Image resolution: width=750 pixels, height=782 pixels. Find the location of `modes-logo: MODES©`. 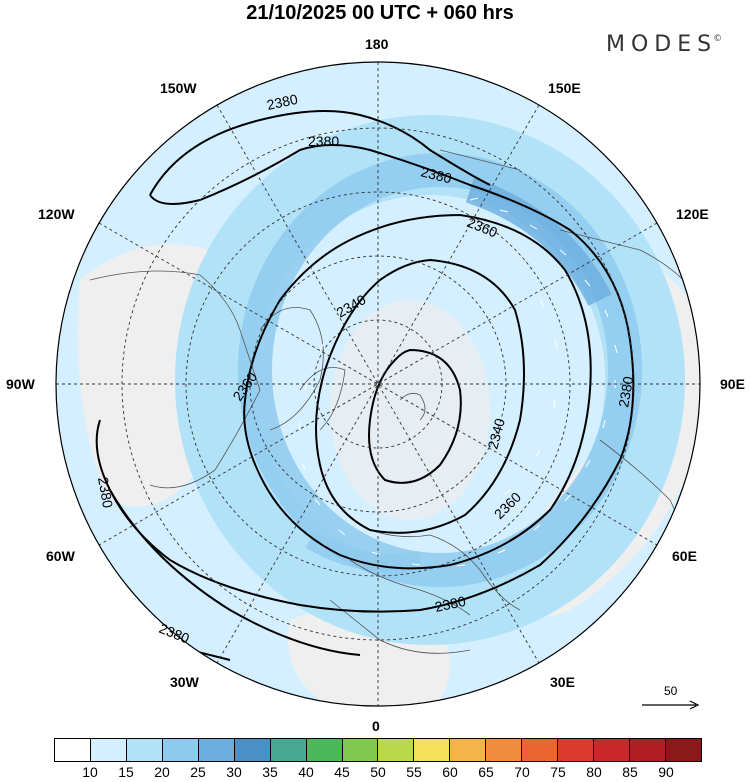

modes-logo: MODES© is located at coordinates (666, 44).